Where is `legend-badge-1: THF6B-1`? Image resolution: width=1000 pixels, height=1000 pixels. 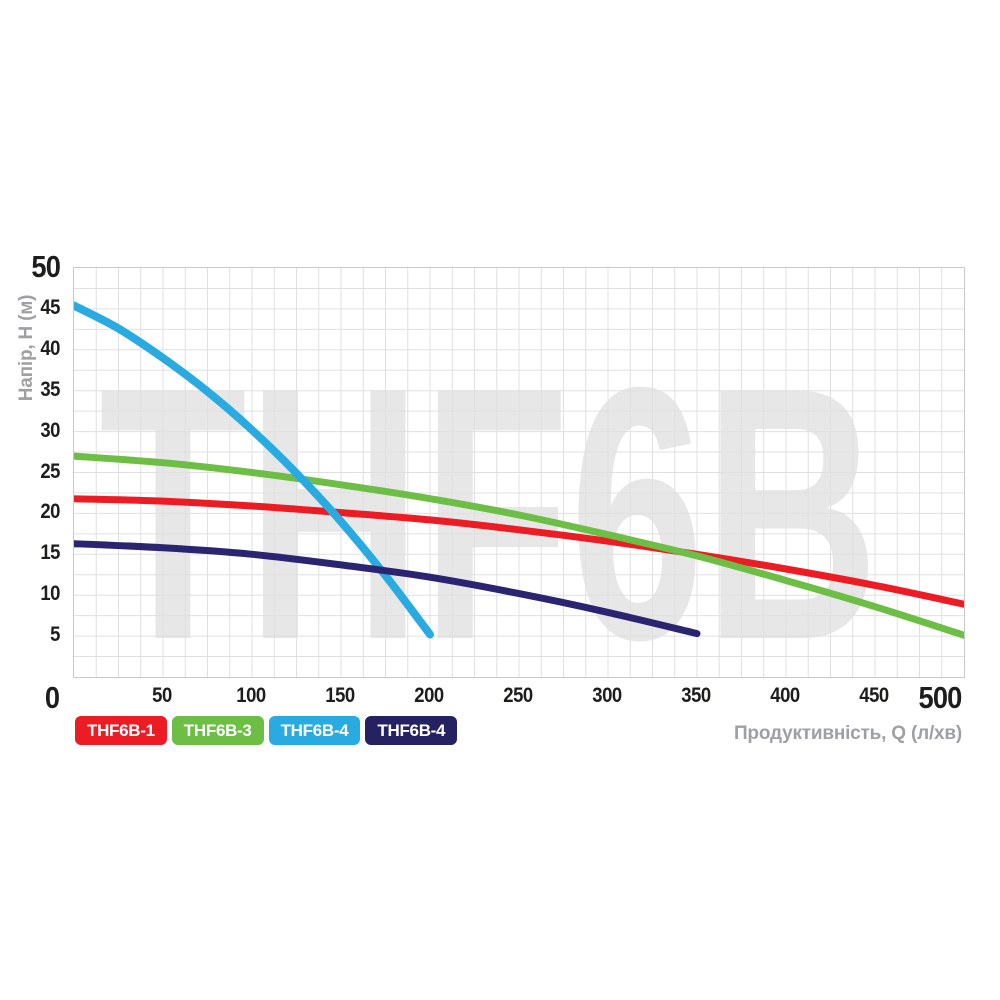 legend-badge-1: THF6B-1 is located at coordinates (121, 730).